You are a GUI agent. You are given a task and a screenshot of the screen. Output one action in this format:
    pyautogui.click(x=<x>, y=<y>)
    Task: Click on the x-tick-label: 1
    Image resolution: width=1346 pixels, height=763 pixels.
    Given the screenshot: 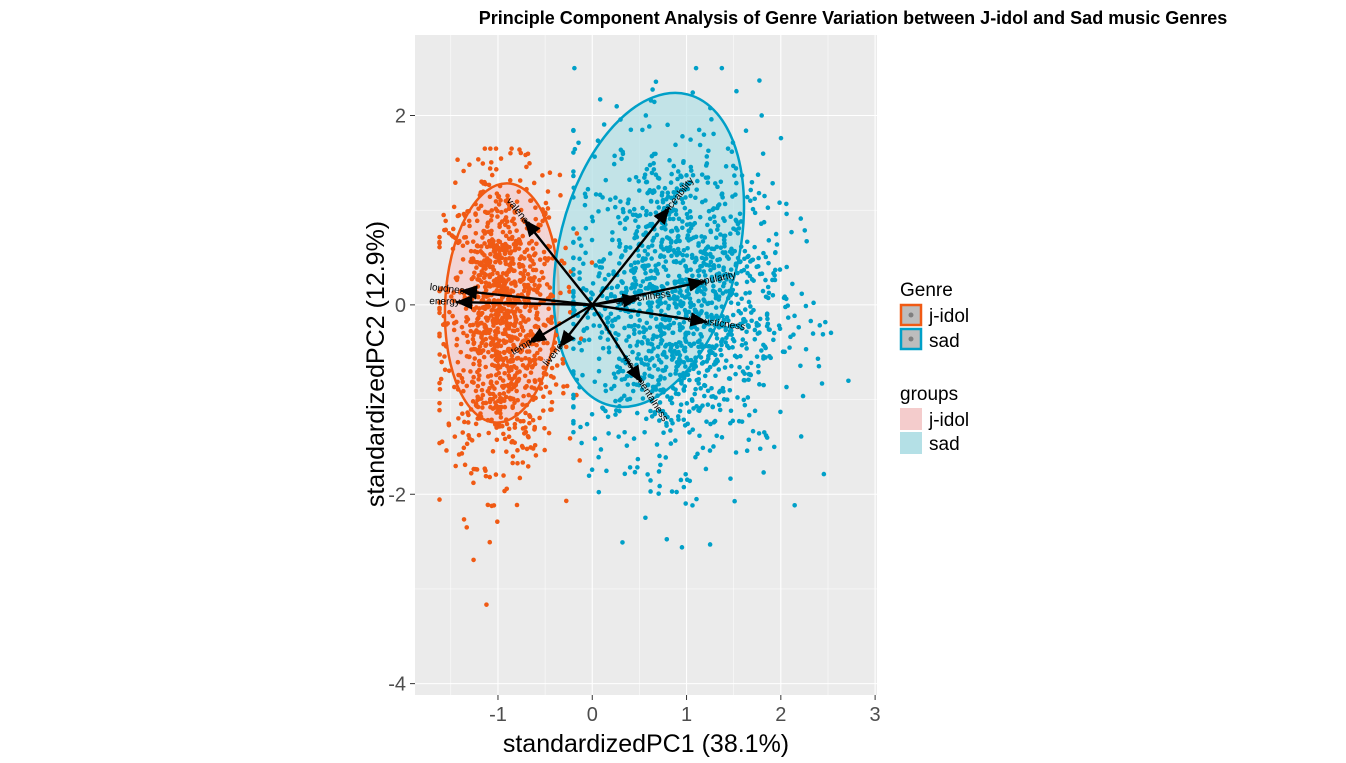 What is the action you would take?
    pyautogui.click(x=686, y=715)
    